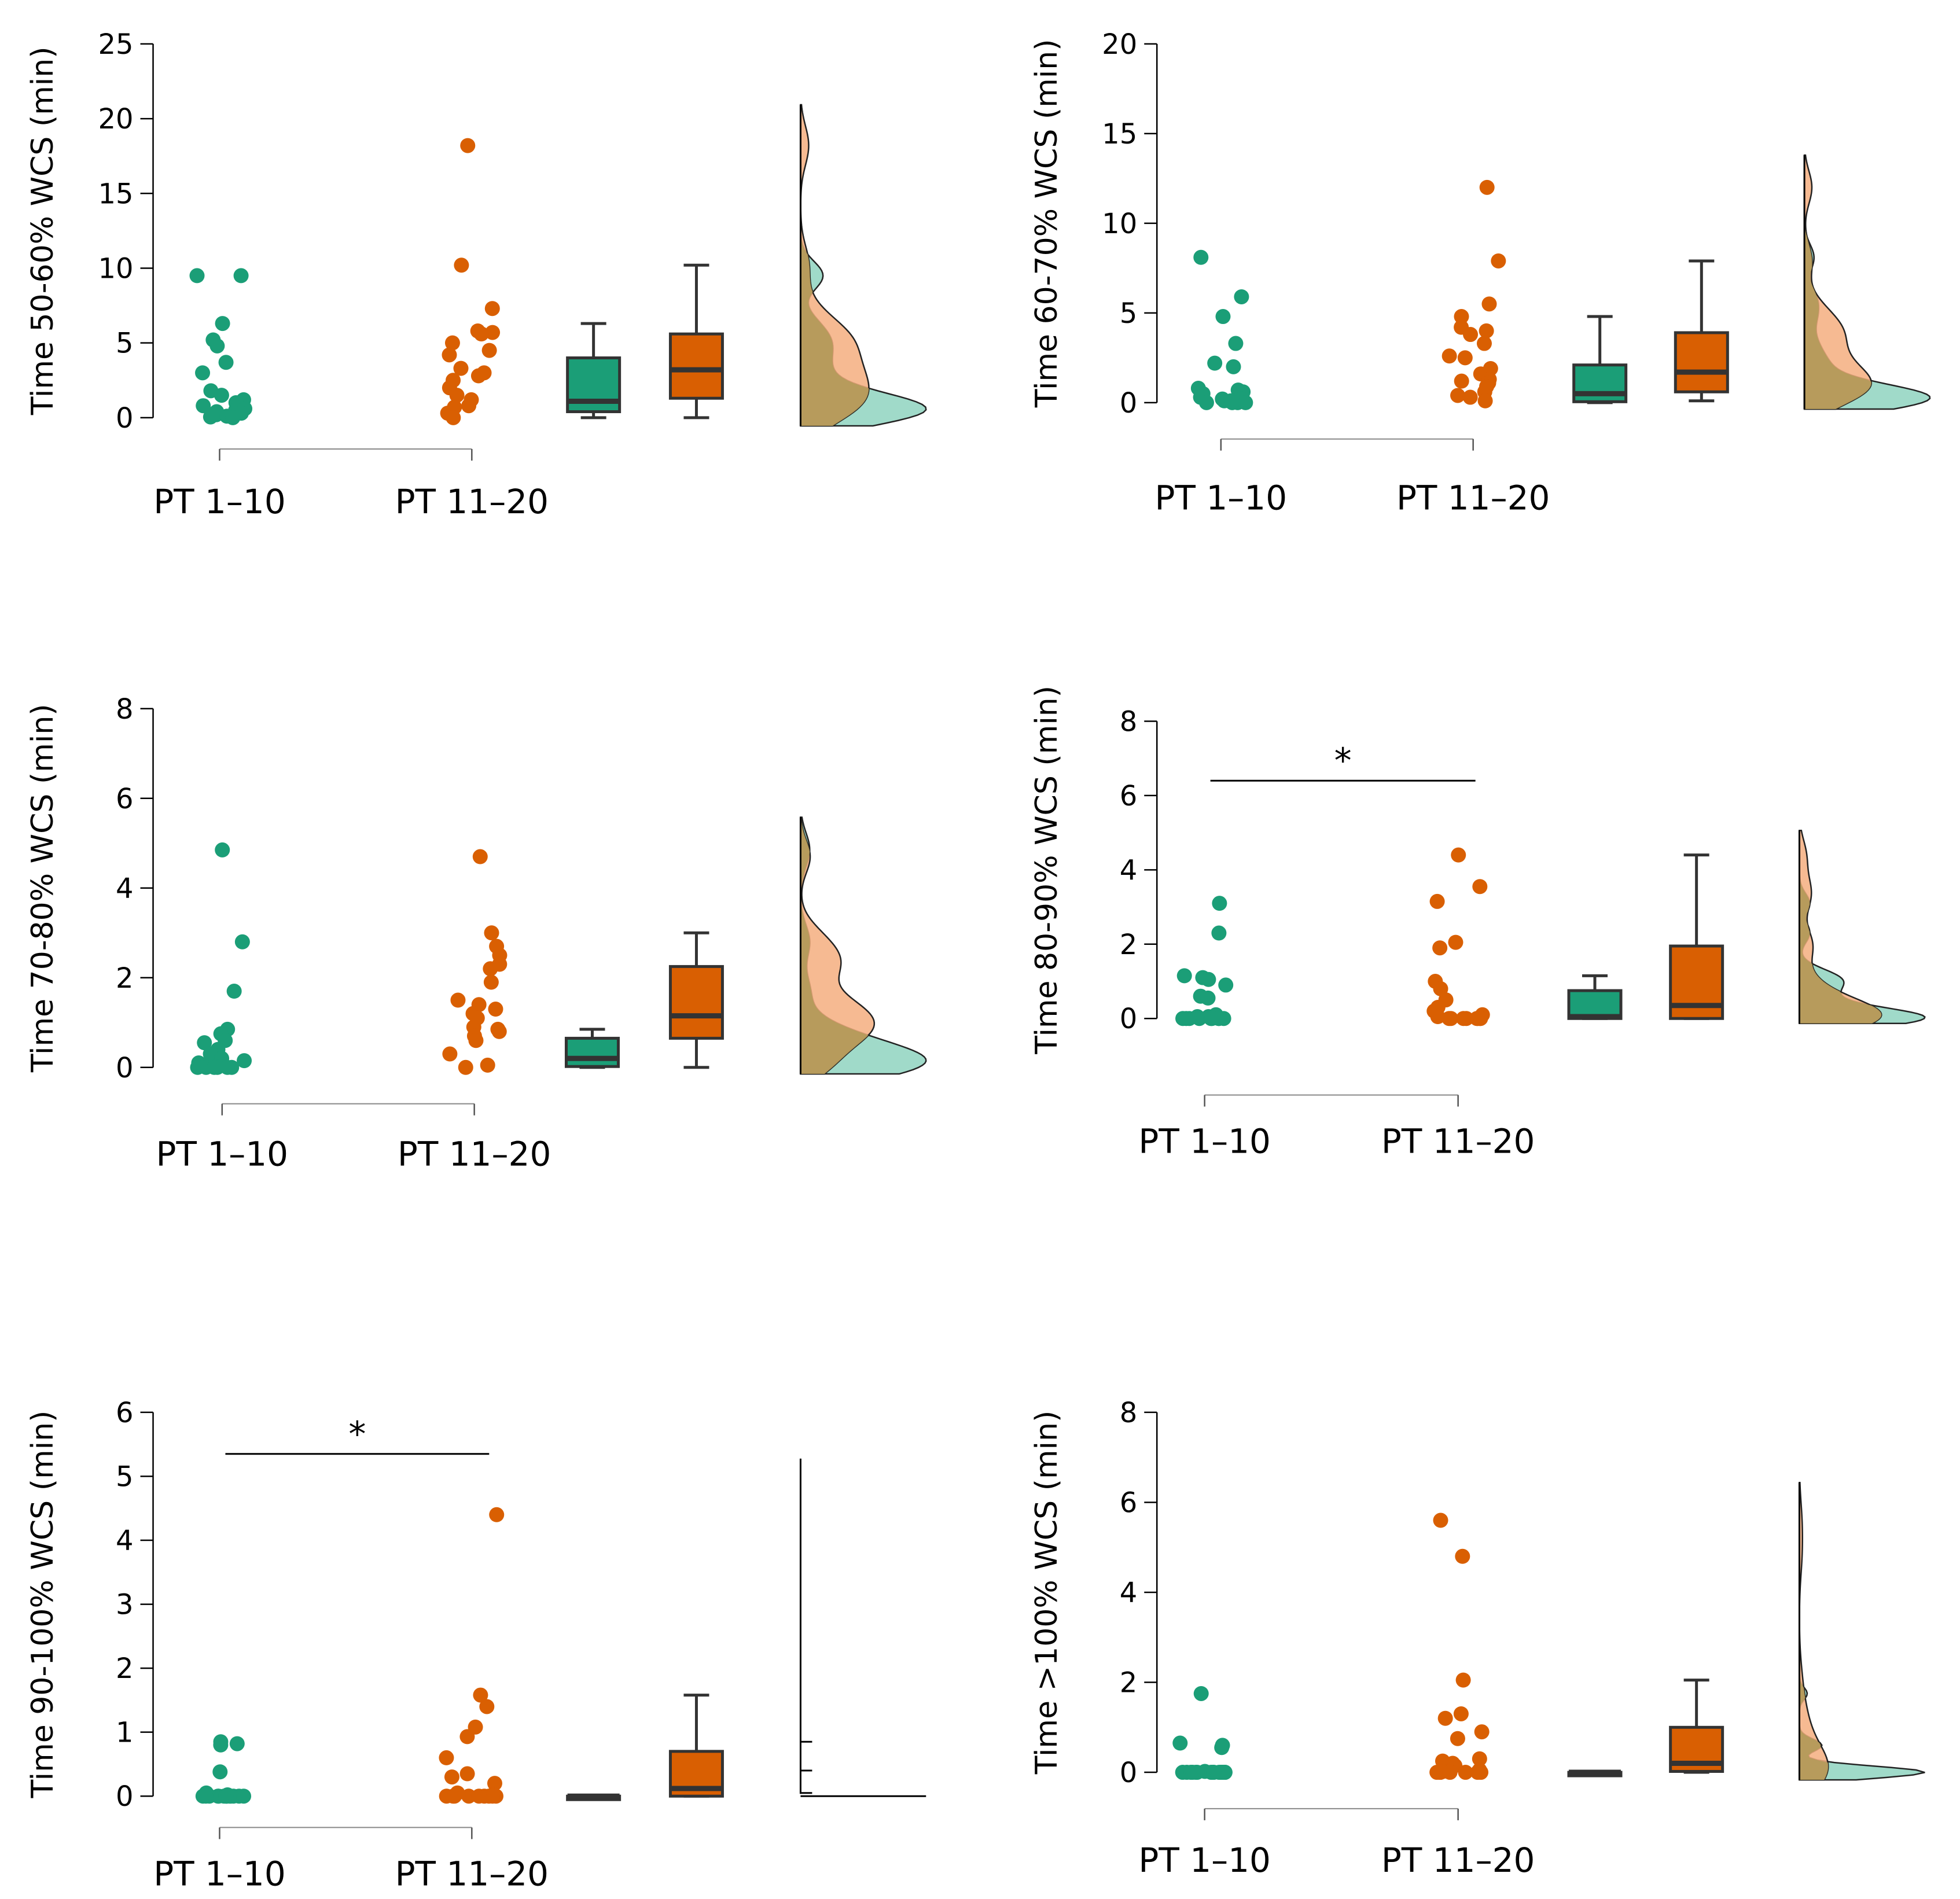  Describe the element at coordinates (115, 194) in the screenshot. I see `y-tick-label: 15` at that location.